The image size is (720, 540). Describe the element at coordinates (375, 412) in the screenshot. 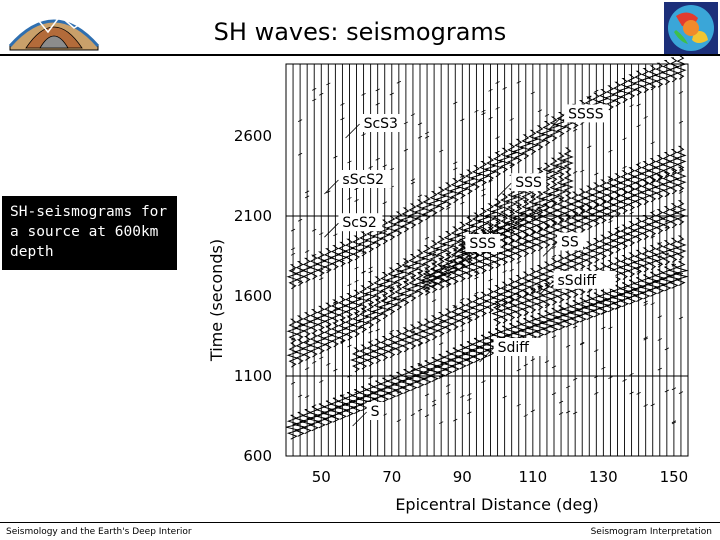

I see `phase-label-s: S` at that location.